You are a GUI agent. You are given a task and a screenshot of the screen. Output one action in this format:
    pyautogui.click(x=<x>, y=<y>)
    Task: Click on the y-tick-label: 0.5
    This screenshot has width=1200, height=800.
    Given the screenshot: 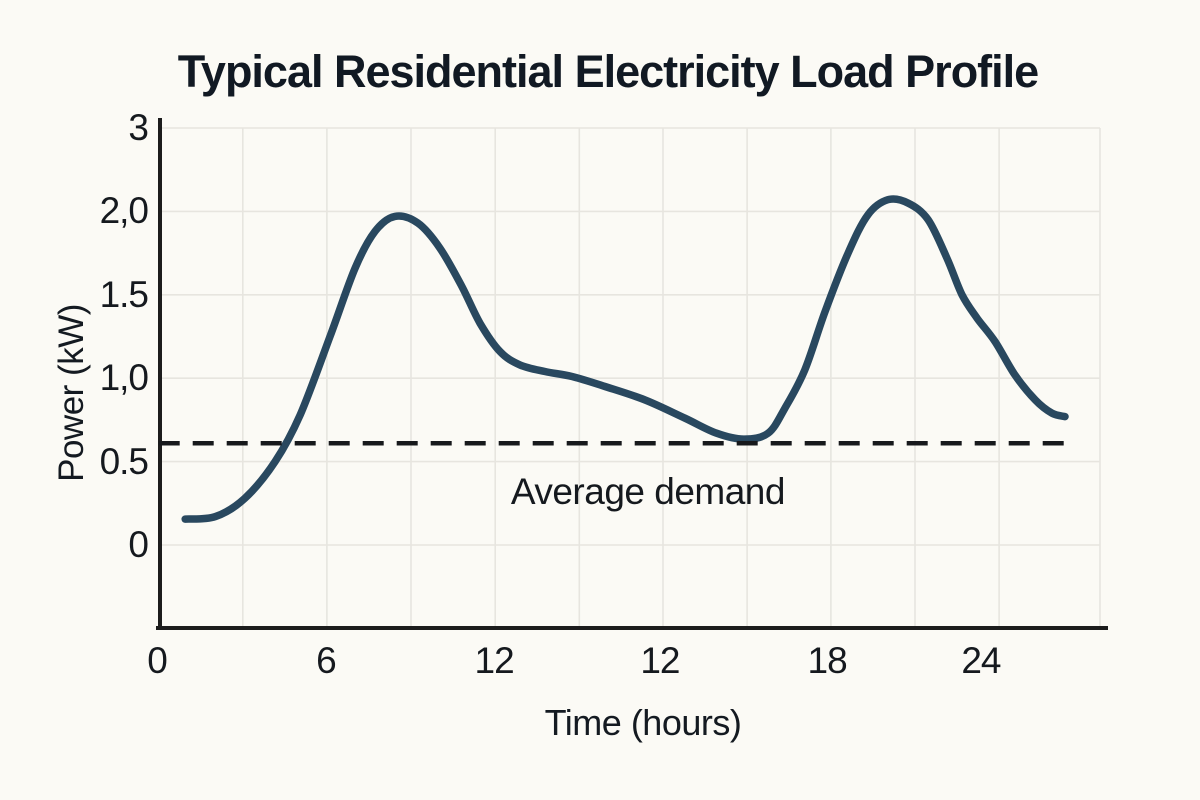 What is the action you would take?
    pyautogui.click(x=124, y=461)
    